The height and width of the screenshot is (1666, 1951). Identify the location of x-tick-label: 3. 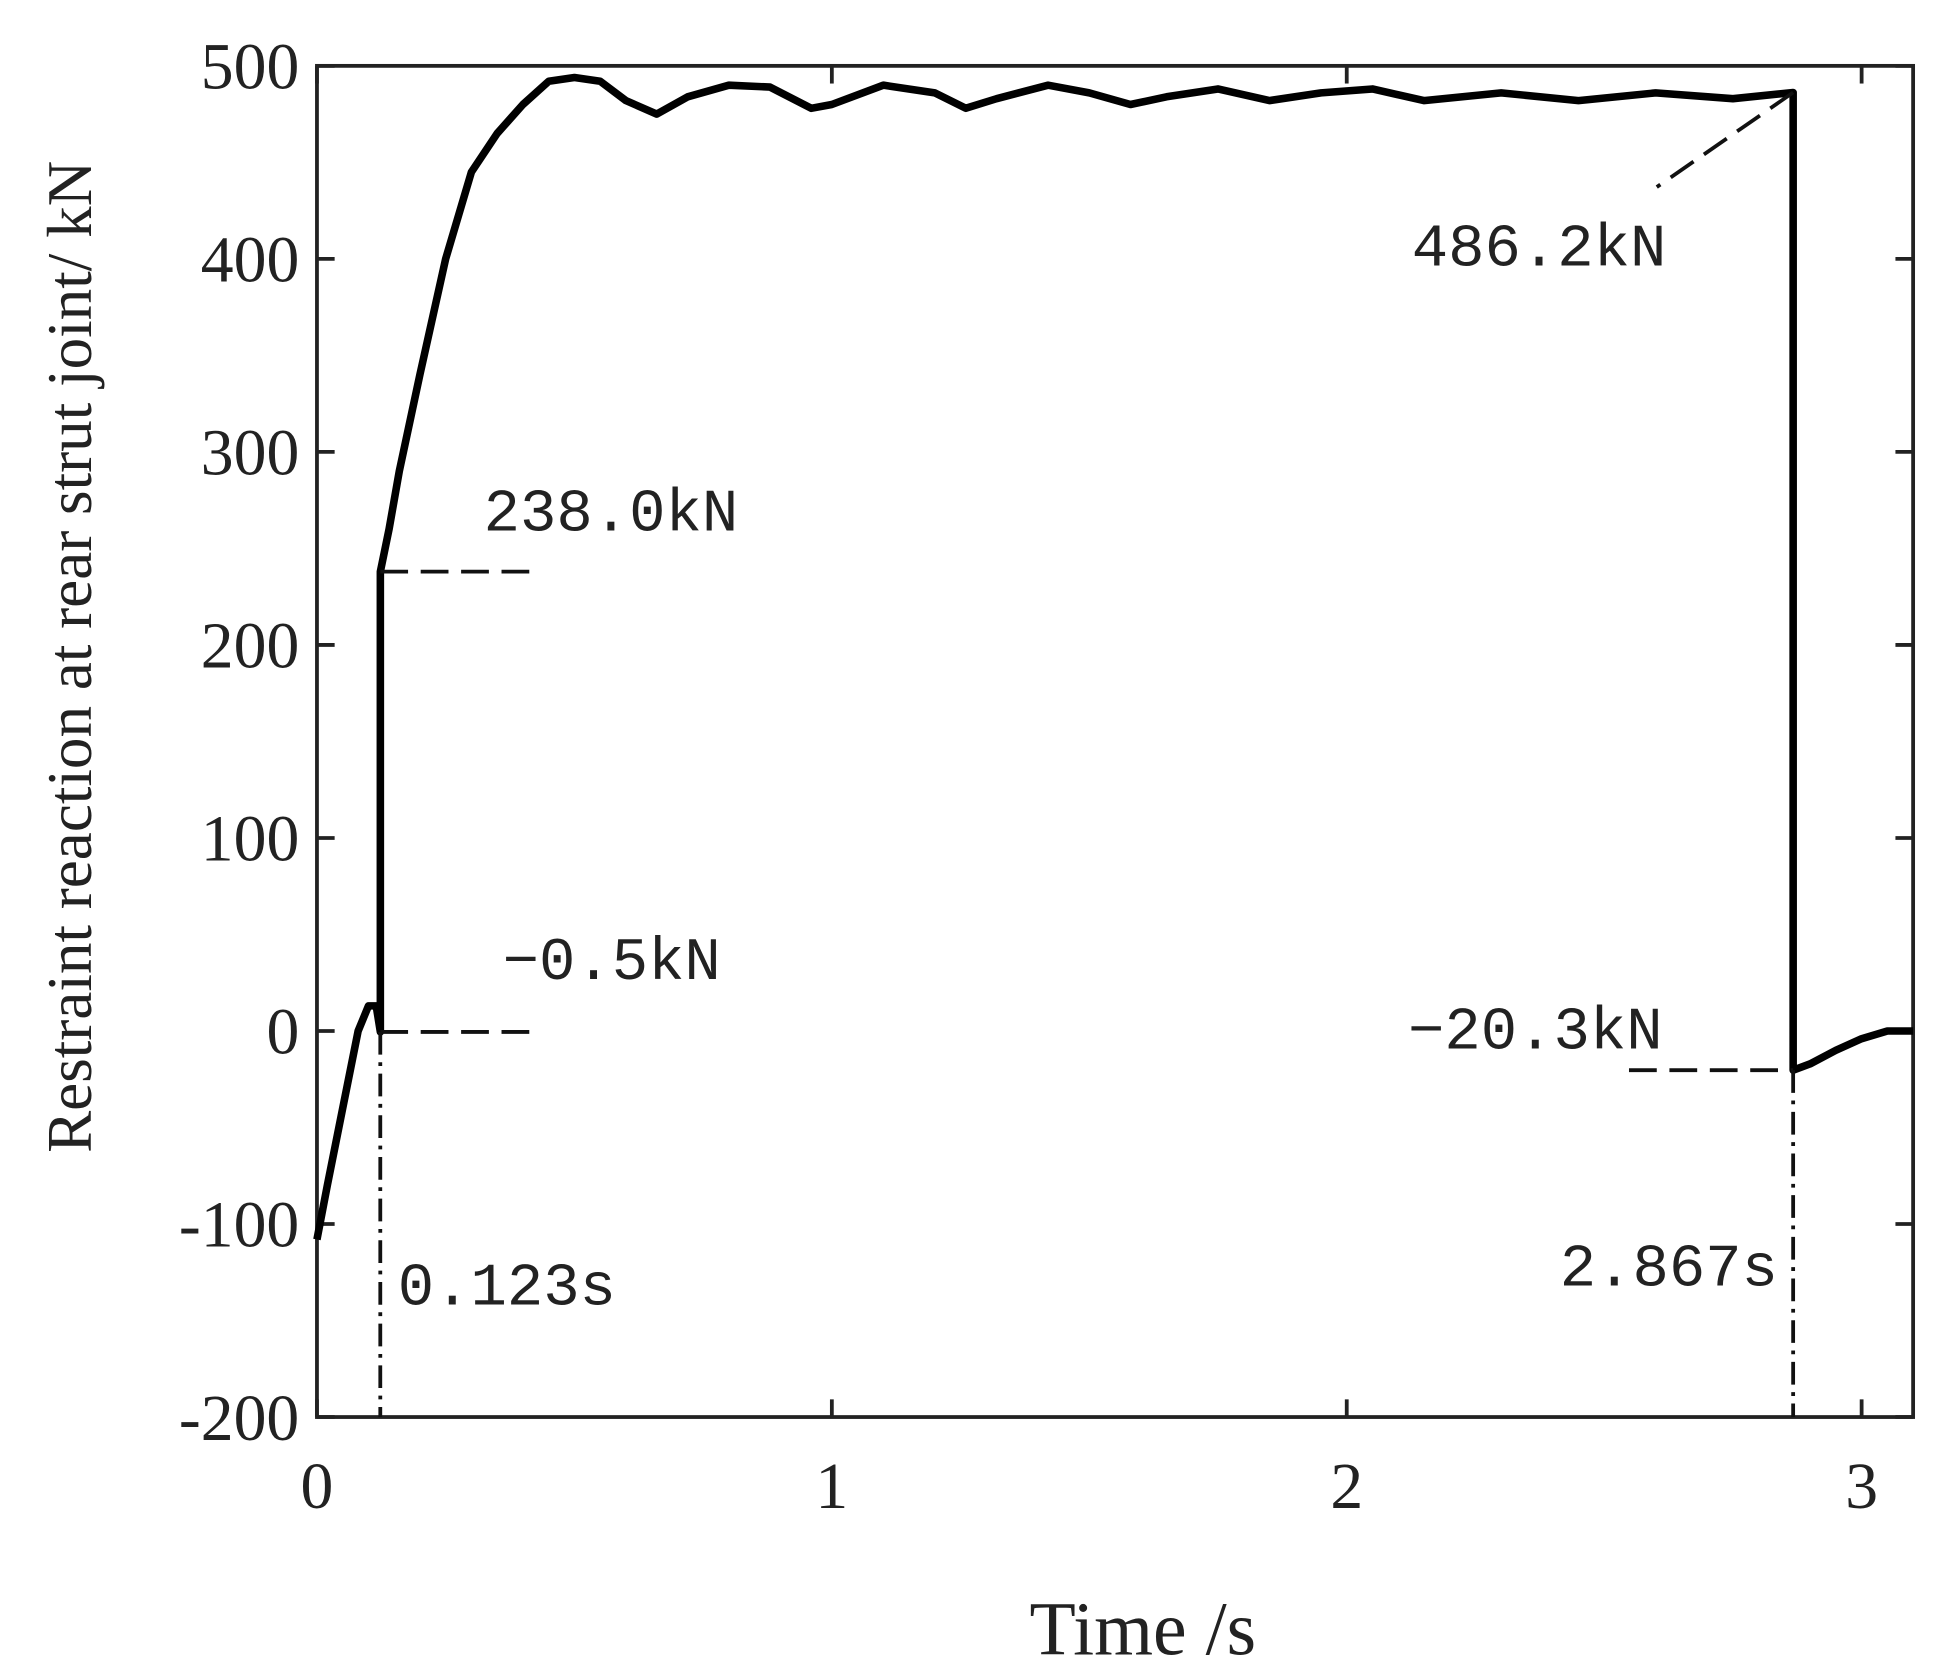
(1861, 1486).